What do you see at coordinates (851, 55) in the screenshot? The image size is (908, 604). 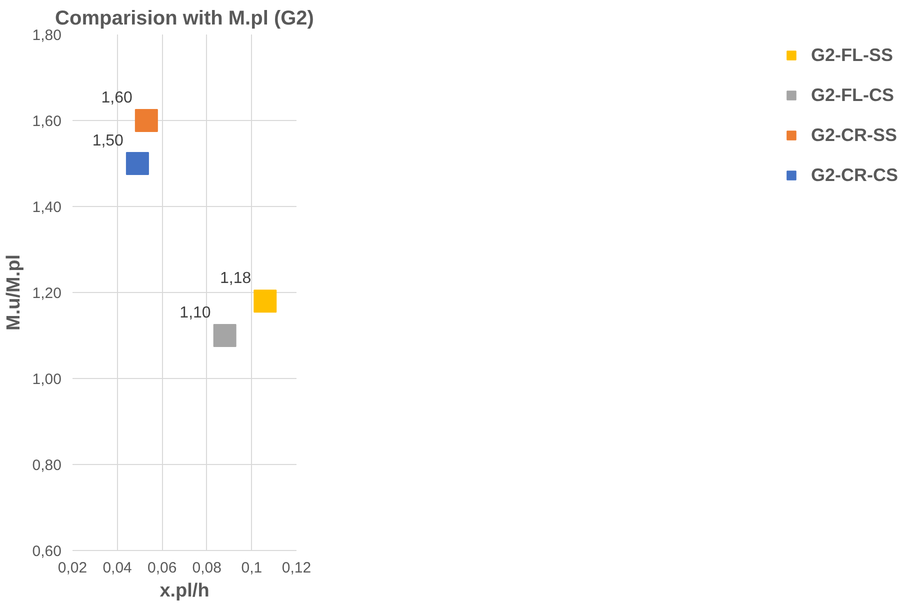 I see `legend-label: G2-FL-SS` at bounding box center [851, 55].